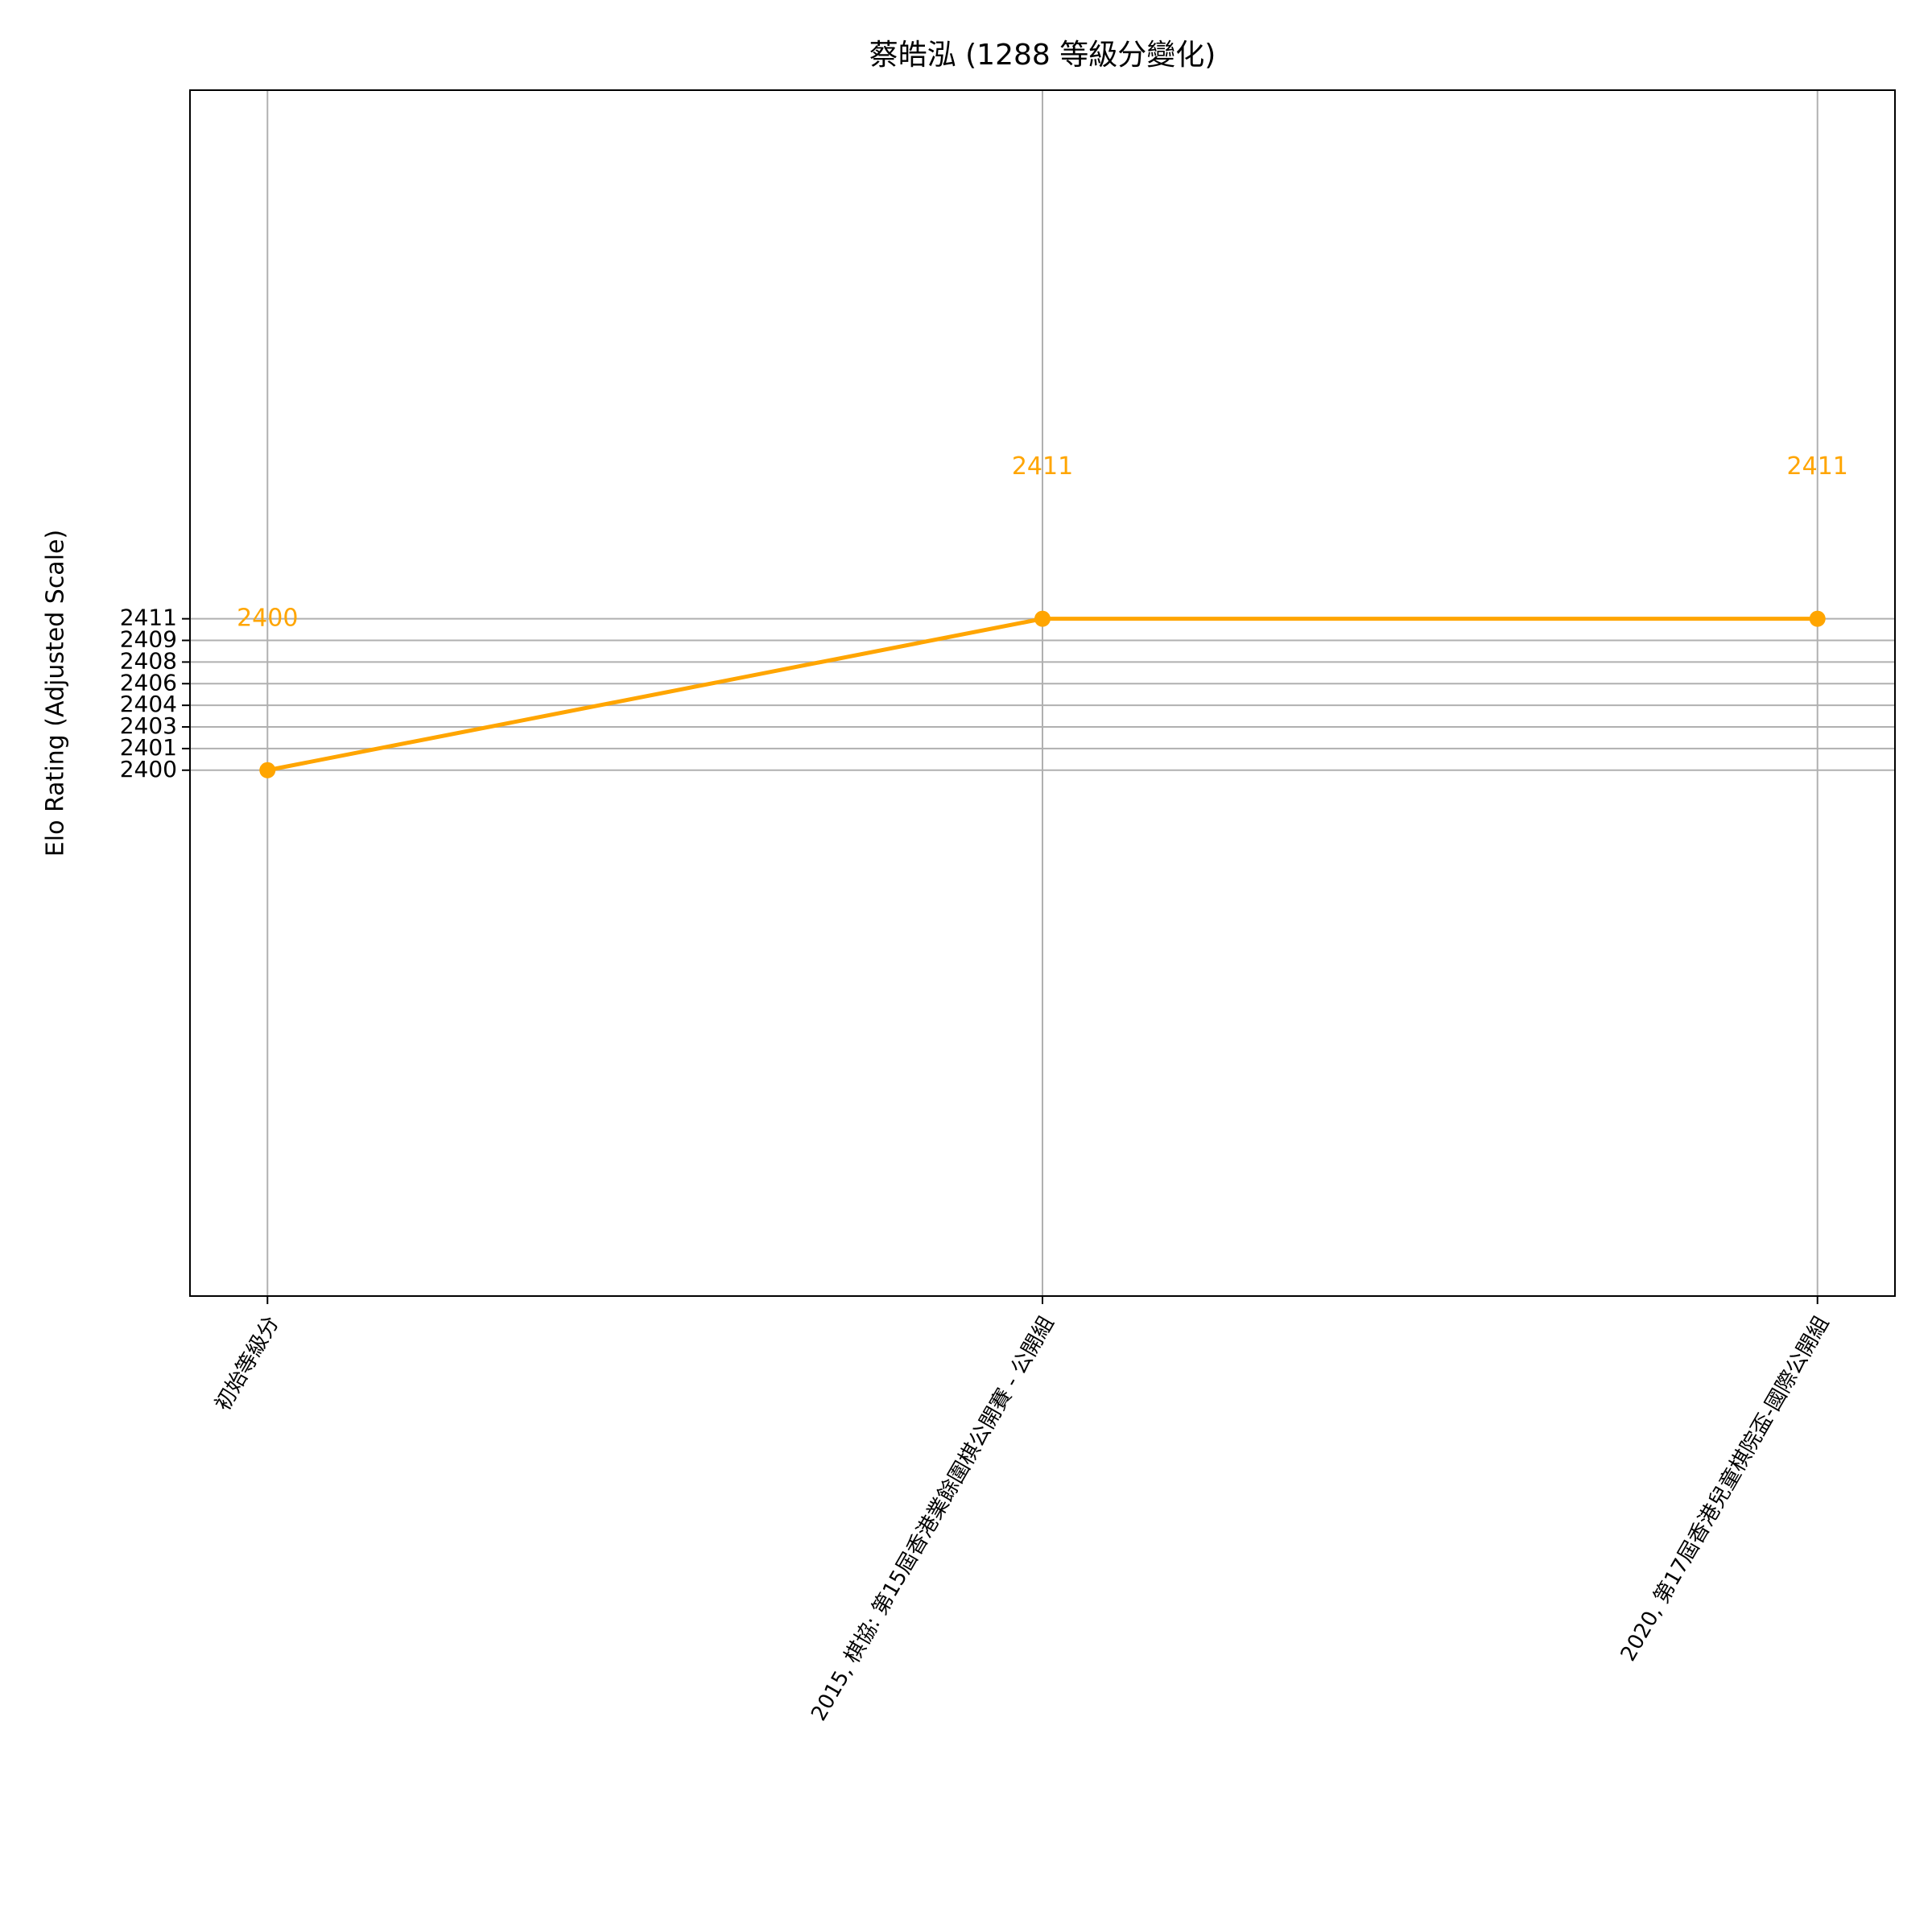 The width and height of the screenshot is (1932, 1932). Describe the element at coordinates (148, 660) in the screenshot. I see `y-tick-label: 2408` at that location.